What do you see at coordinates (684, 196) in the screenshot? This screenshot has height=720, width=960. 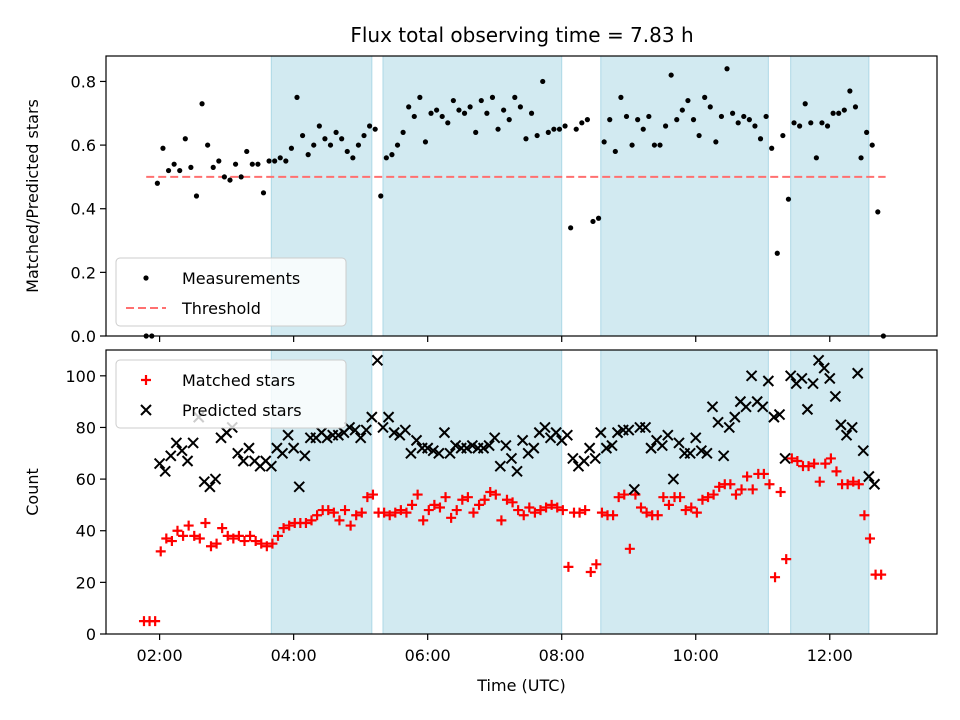 I see `shaded-interval` at bounding box center [684, 196].